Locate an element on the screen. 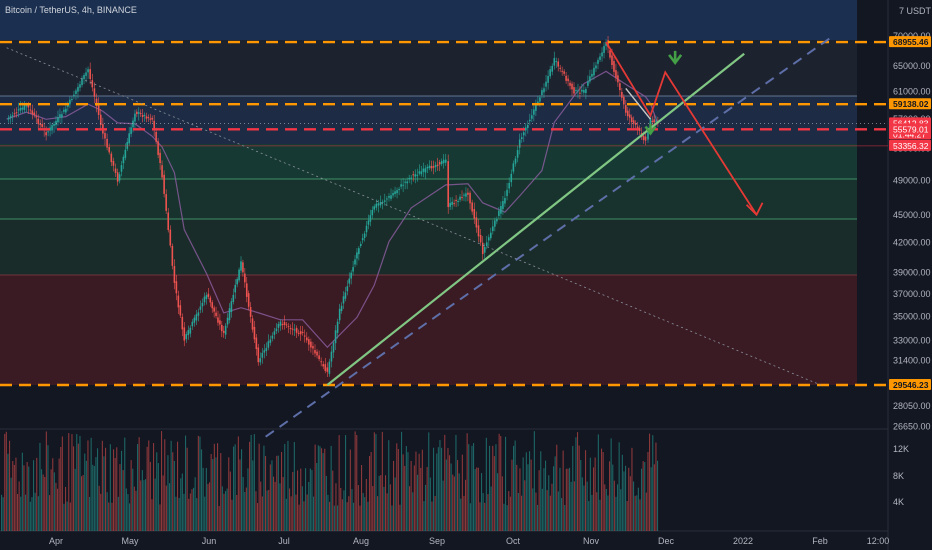 The width and height of the screenshot is (932, 550). price-tick-label: 70000.00 is located at coordinates (912, 36).